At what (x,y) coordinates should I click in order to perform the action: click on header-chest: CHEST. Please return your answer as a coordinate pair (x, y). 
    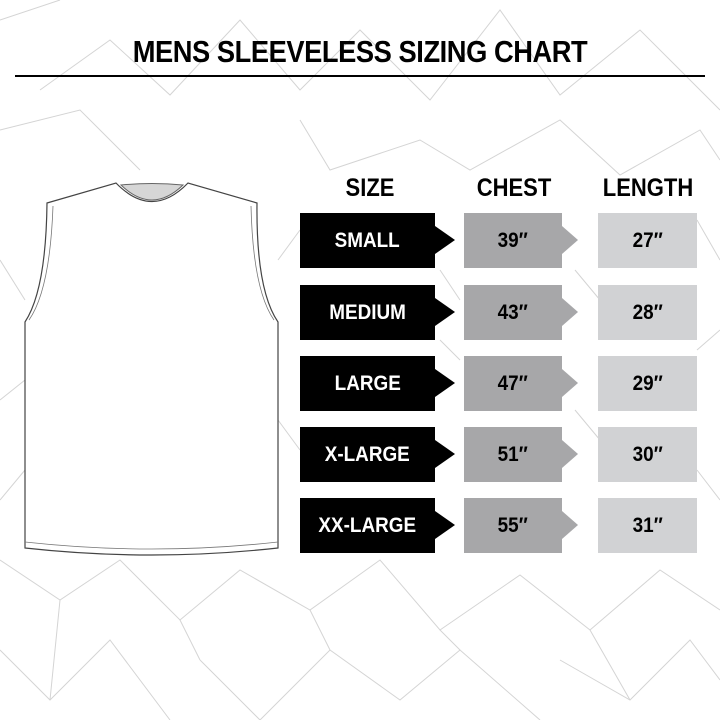
    Looking at the image, I should click on (514, 188).